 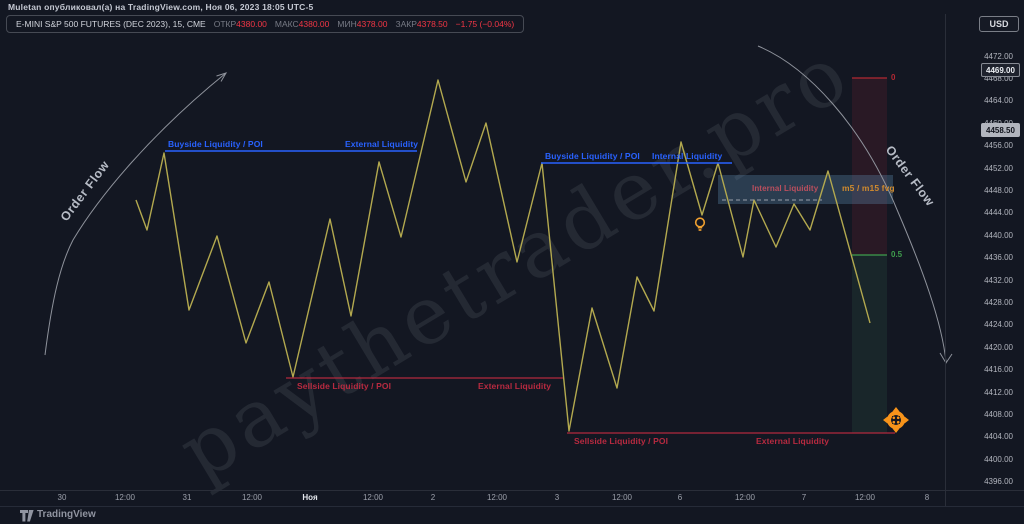 I want to click on order-flow-arc-right, so click(x=852, y=204).